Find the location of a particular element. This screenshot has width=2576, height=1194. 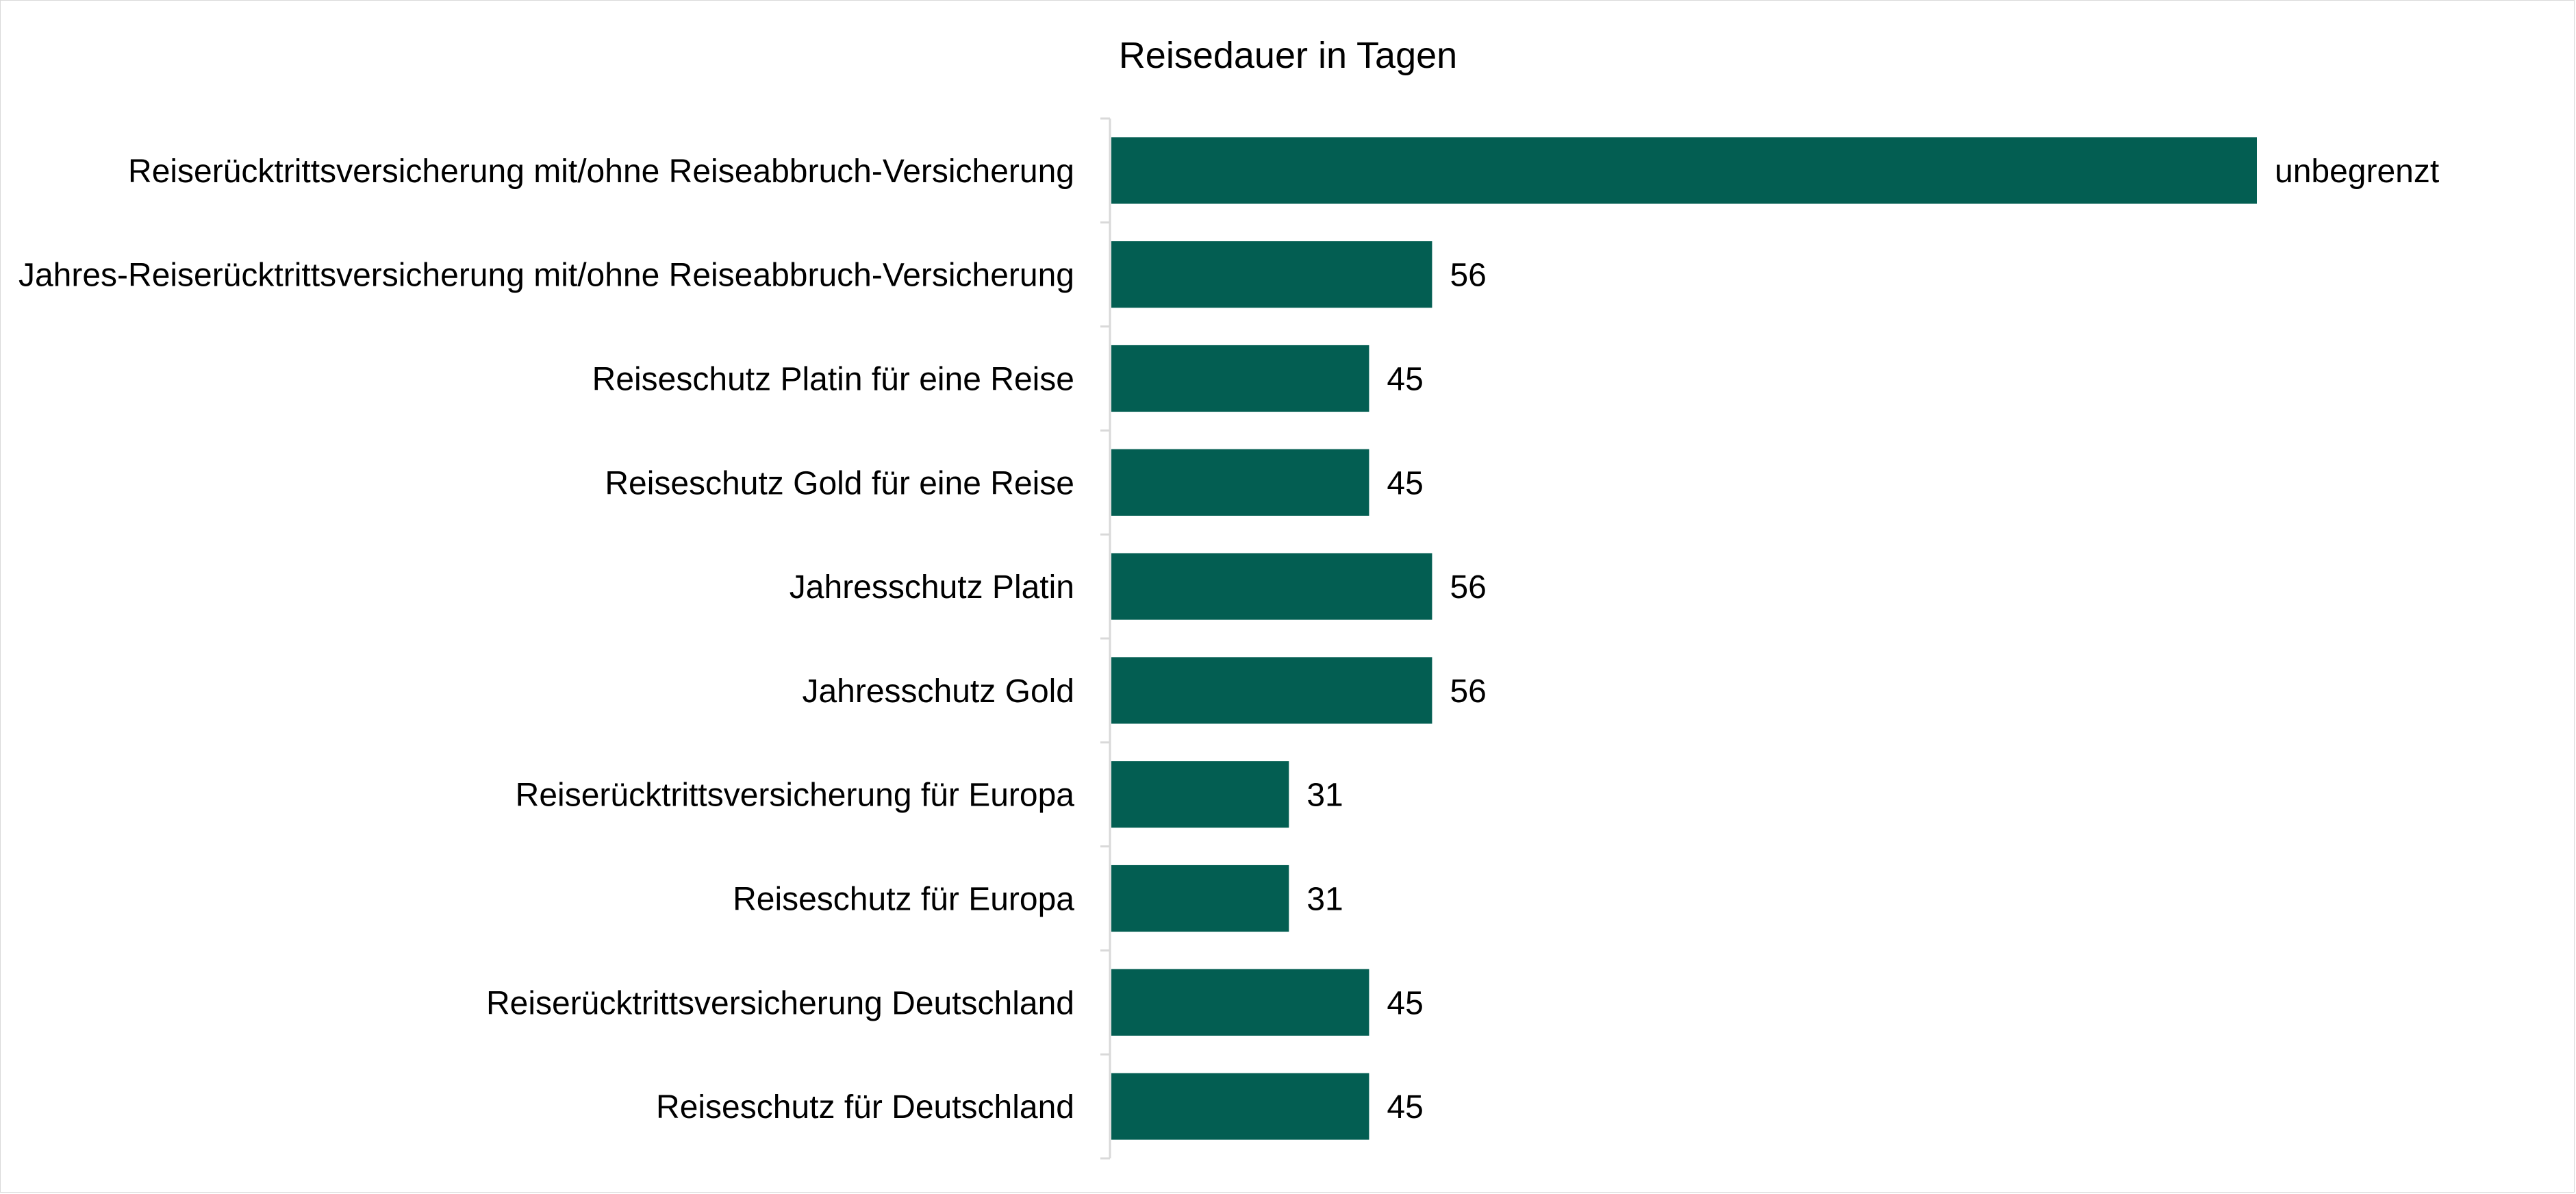

data-label: unbegrenzt is located at coordinates (2357, 171).